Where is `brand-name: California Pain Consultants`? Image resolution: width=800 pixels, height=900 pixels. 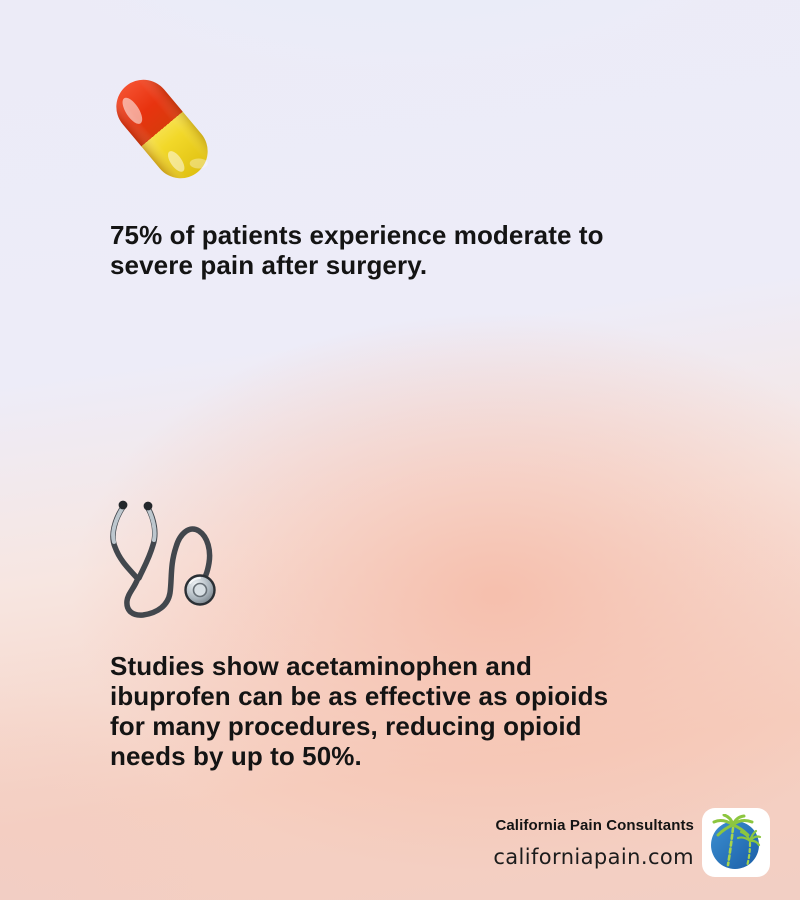 brand-name: California Pain Consultants is located at coordinates (594, 825).